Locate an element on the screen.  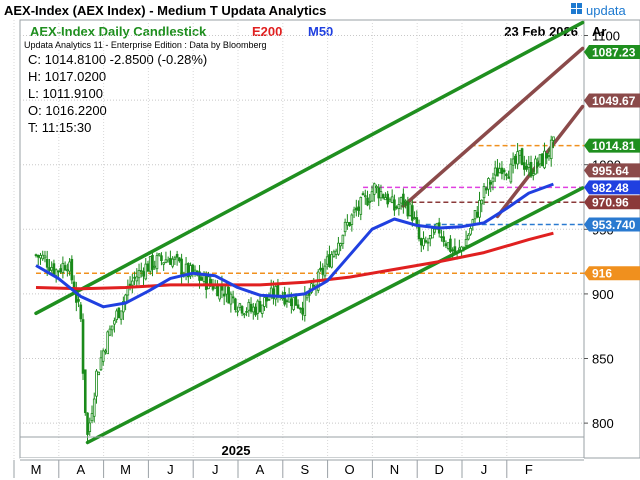
low-readout: L: 1011.9100 is located at coordinates (65, 93).